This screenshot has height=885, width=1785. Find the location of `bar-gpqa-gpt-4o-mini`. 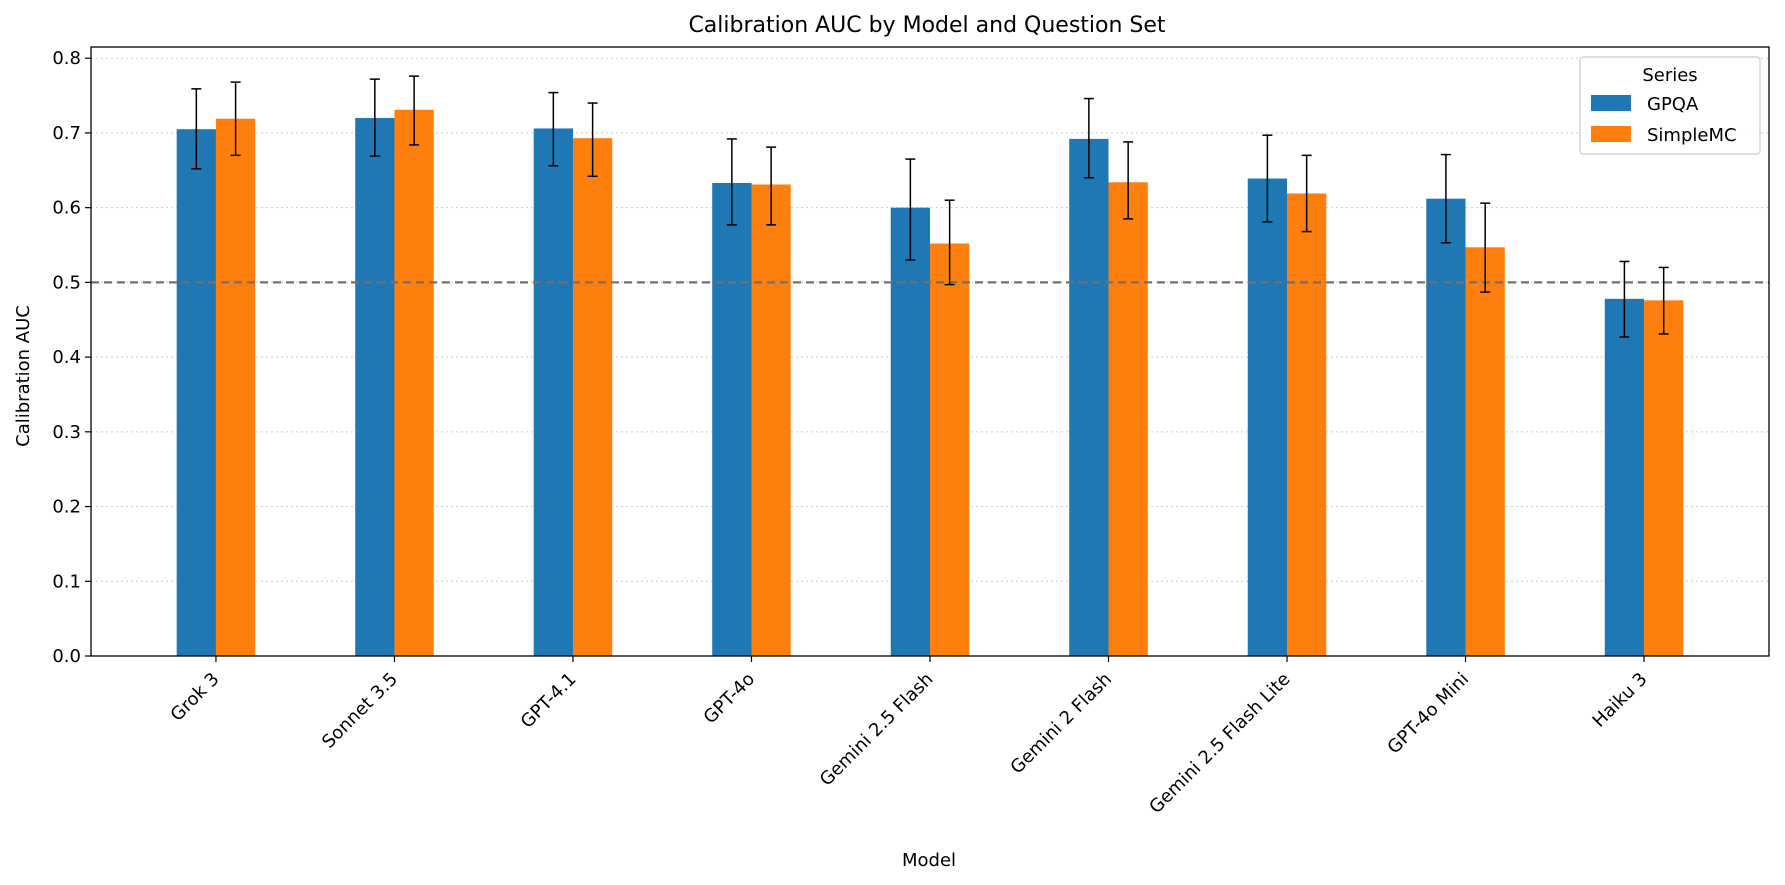

bar-gpqa-gpt-4o-mini is located at coordinates (1446, 427).